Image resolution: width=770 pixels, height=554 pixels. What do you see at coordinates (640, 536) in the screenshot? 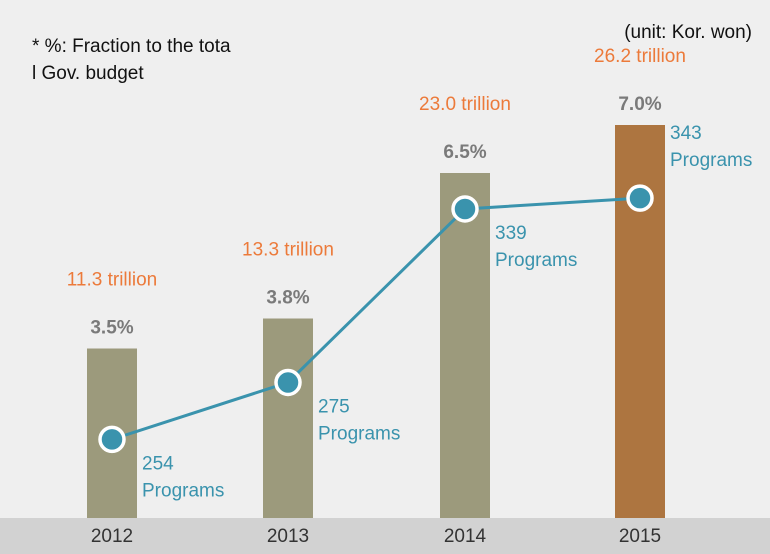
I see `x-tick-label: 2015` at bounding box center [640, 536].